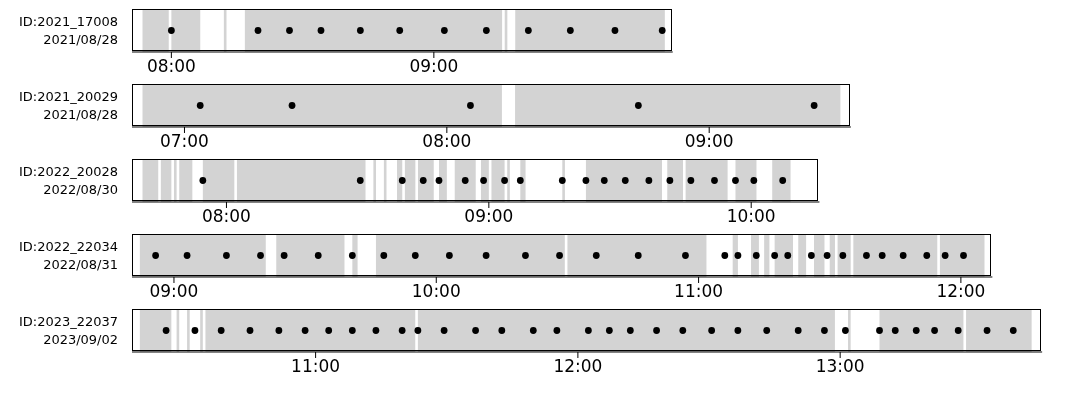 Image resolution: width=1080 pixels, height=414 pixels. What do you see at coordinates (68, 105) in the screenshot?
I see `y-tick-label: ID:2021_20029 2021/08/28` at bounding box center [68, 105].